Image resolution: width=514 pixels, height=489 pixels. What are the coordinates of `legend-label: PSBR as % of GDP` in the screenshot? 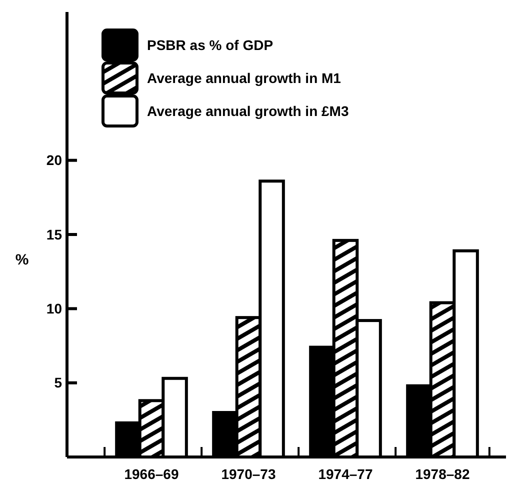 It's located at (210, 44).